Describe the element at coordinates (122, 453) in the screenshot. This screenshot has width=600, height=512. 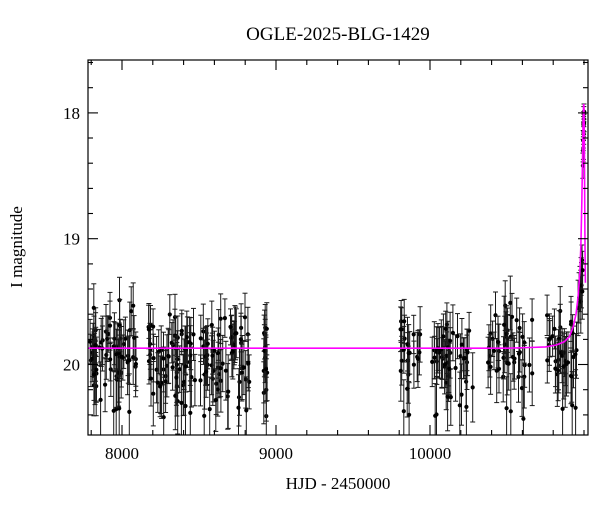
I see `x-tick-label: 8000` at that location.